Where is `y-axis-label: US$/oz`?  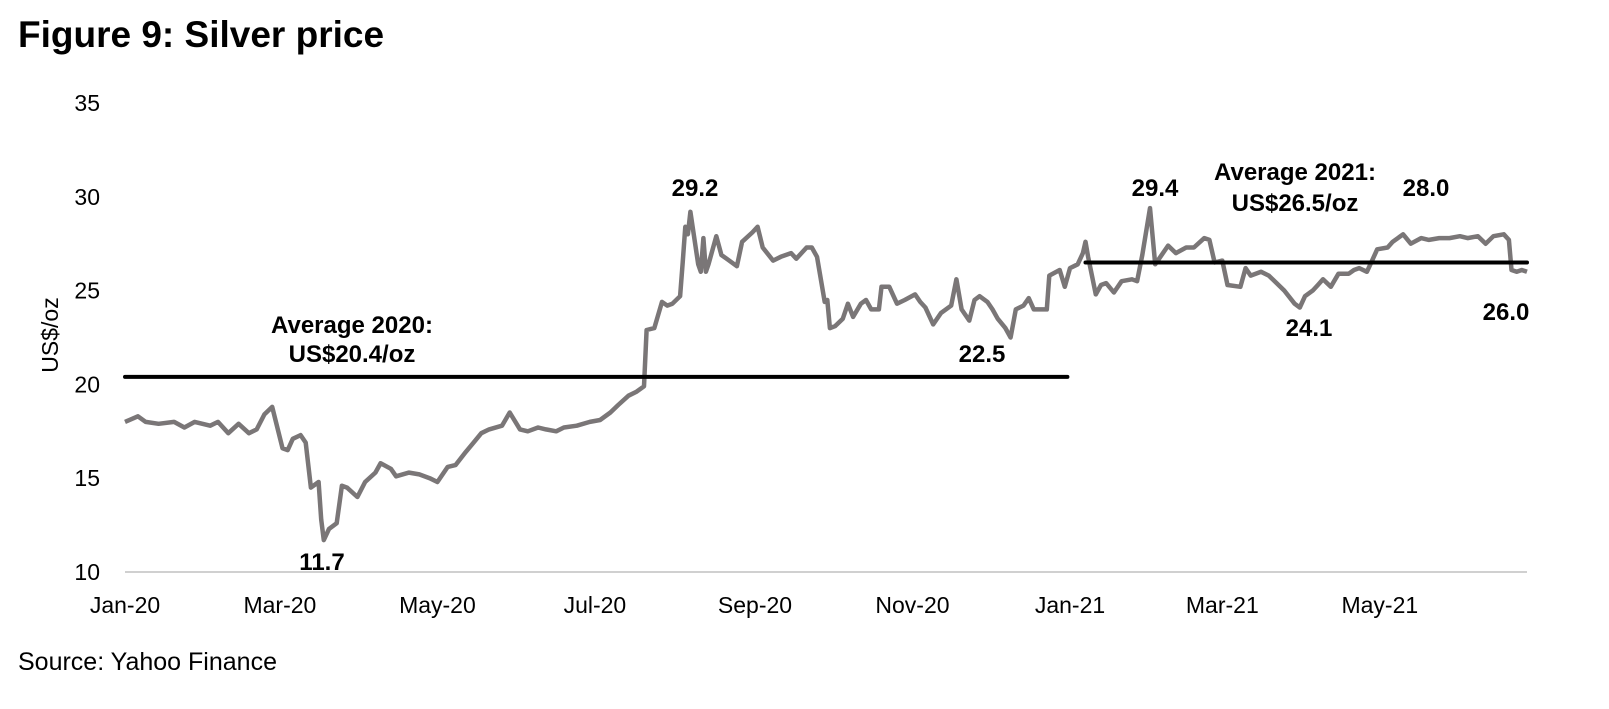
y-axis-label: US$/oz is located at coordinates (50, 334).